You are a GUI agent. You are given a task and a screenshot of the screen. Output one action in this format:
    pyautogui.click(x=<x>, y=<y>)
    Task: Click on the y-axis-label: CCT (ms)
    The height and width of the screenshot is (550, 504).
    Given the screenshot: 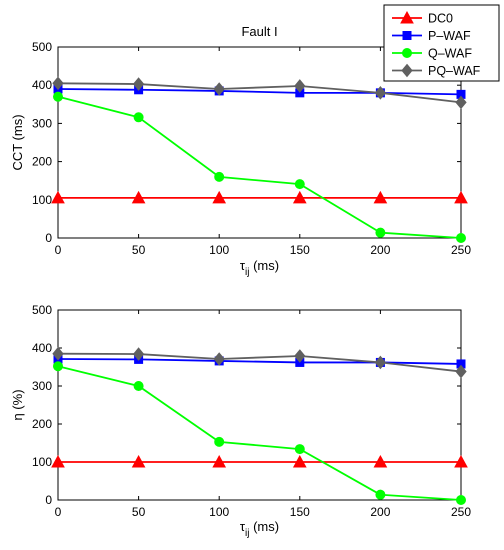 What is the action you would take?
    pyautogui.click(x=17, y=142)
    